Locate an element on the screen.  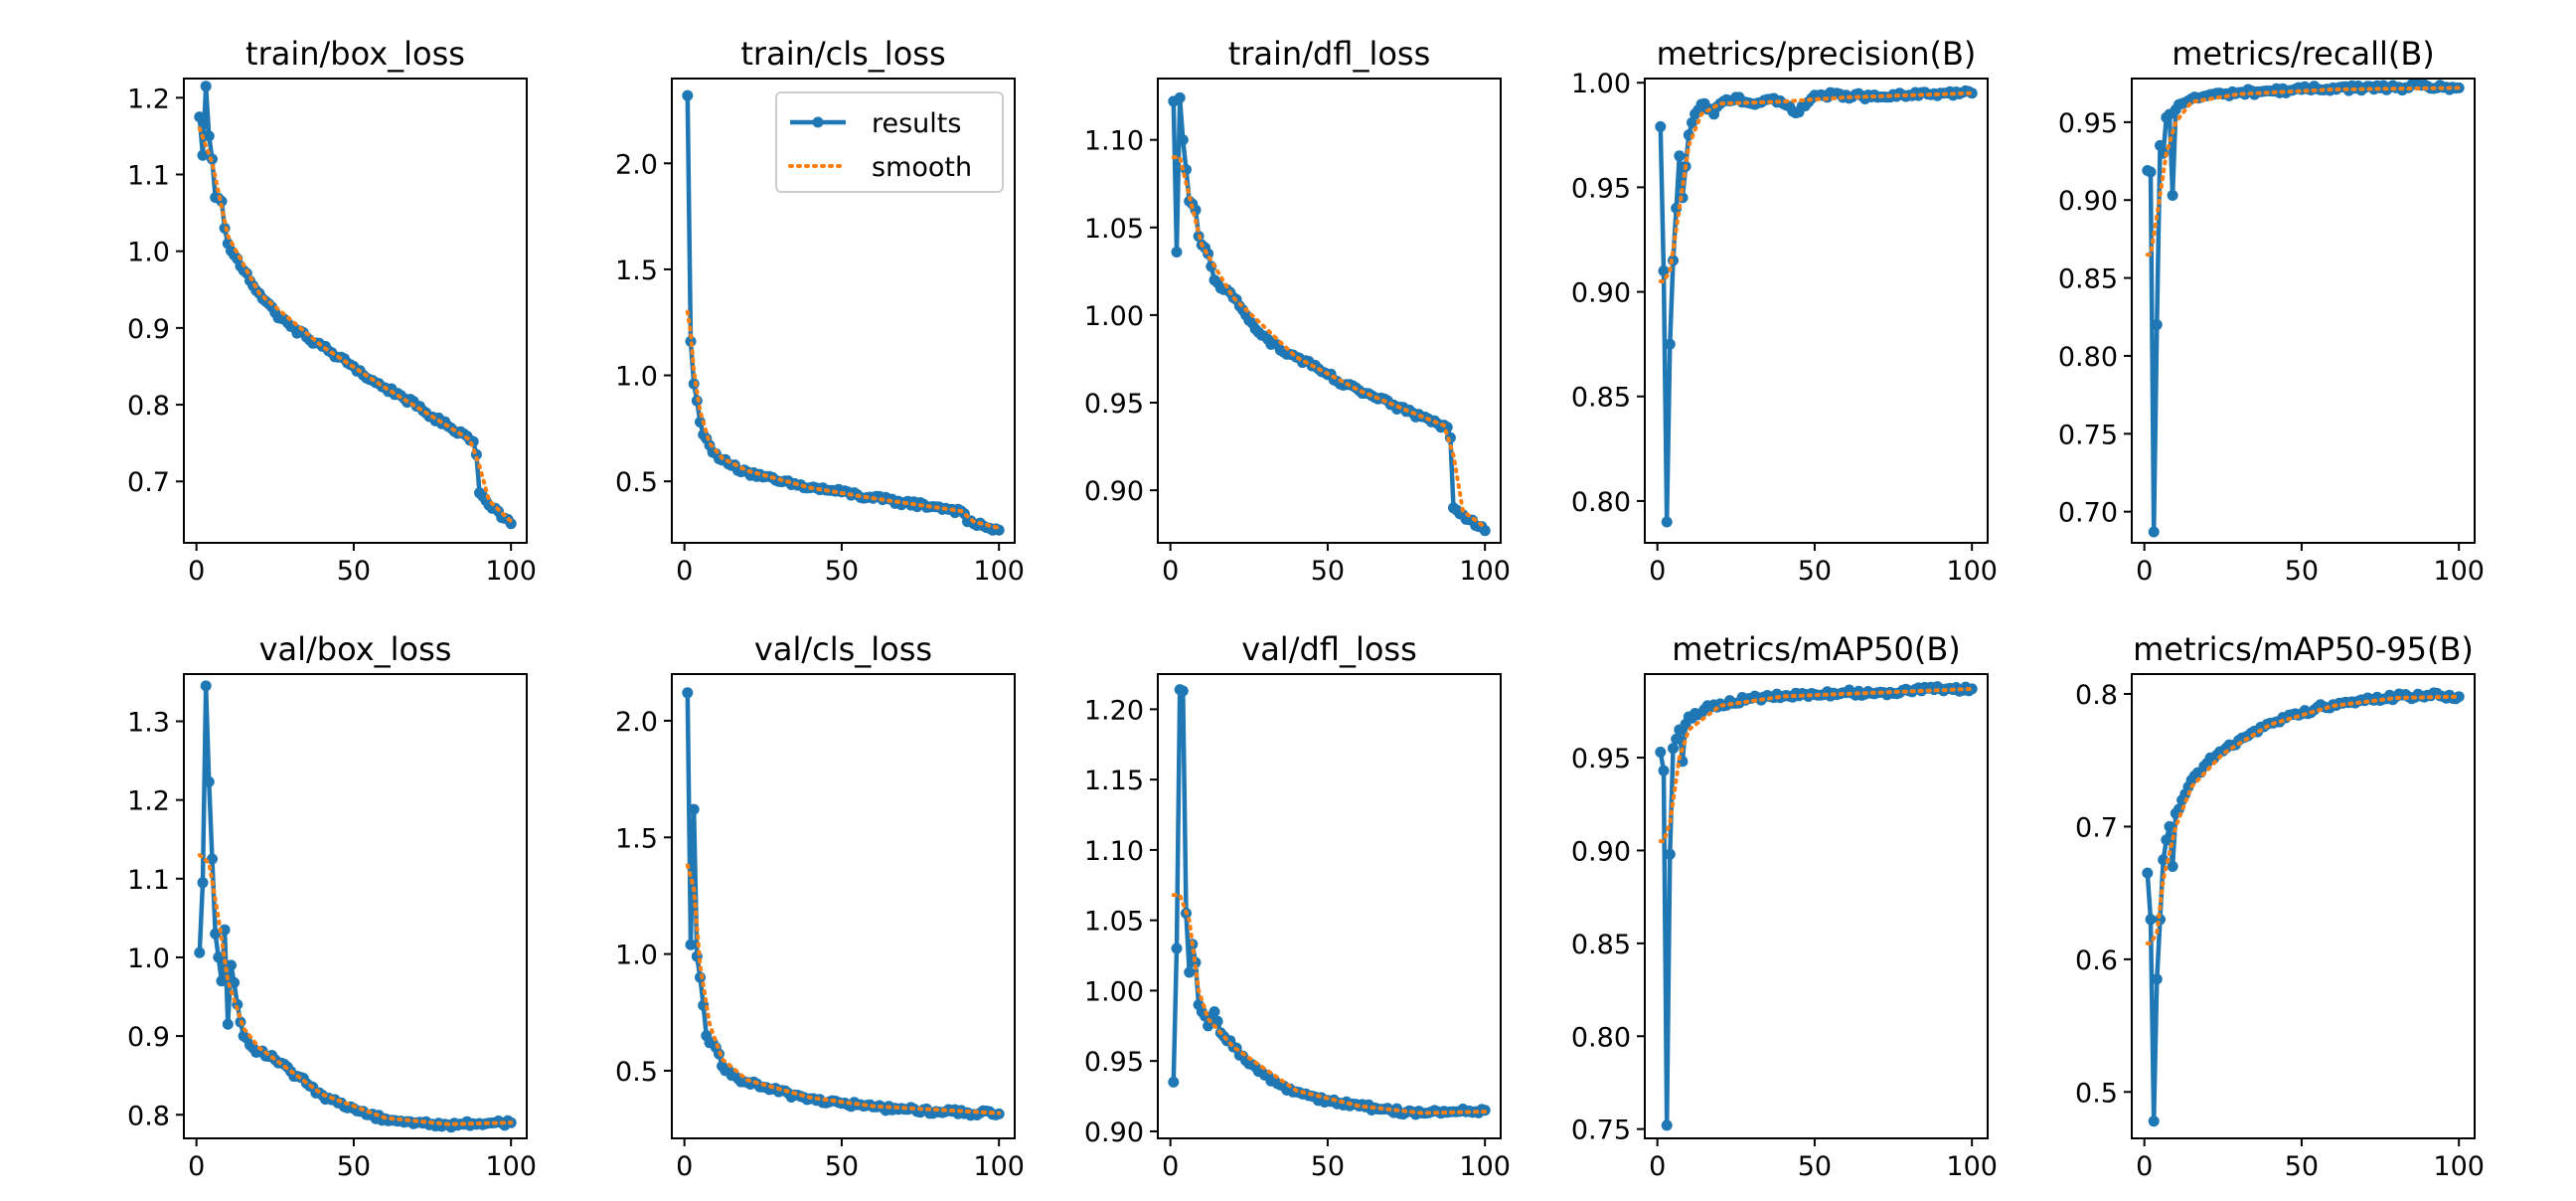
subplot-val-box-loss: val/box_loss 0 50 100 0.8 0.9 1.0 1.1 1.2 1.3 is located at coordinates (332, 906).